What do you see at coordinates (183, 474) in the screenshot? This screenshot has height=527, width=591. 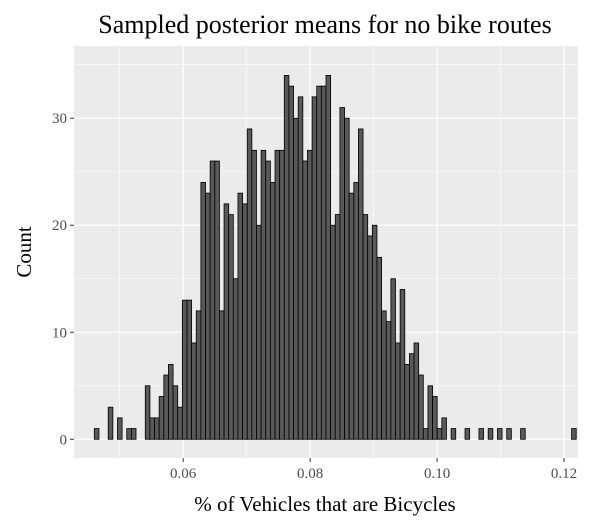 I see `x-tick-label: 0.06` at bounding box center [183, 474].